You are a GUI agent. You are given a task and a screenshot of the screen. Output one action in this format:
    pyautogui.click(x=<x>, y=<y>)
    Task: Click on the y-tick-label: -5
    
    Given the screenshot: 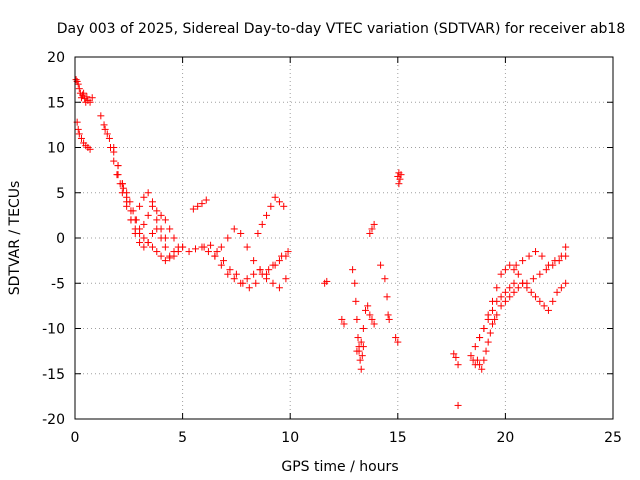 What is the action you would take?
    pyautogui.click(x=58, y=284)
    